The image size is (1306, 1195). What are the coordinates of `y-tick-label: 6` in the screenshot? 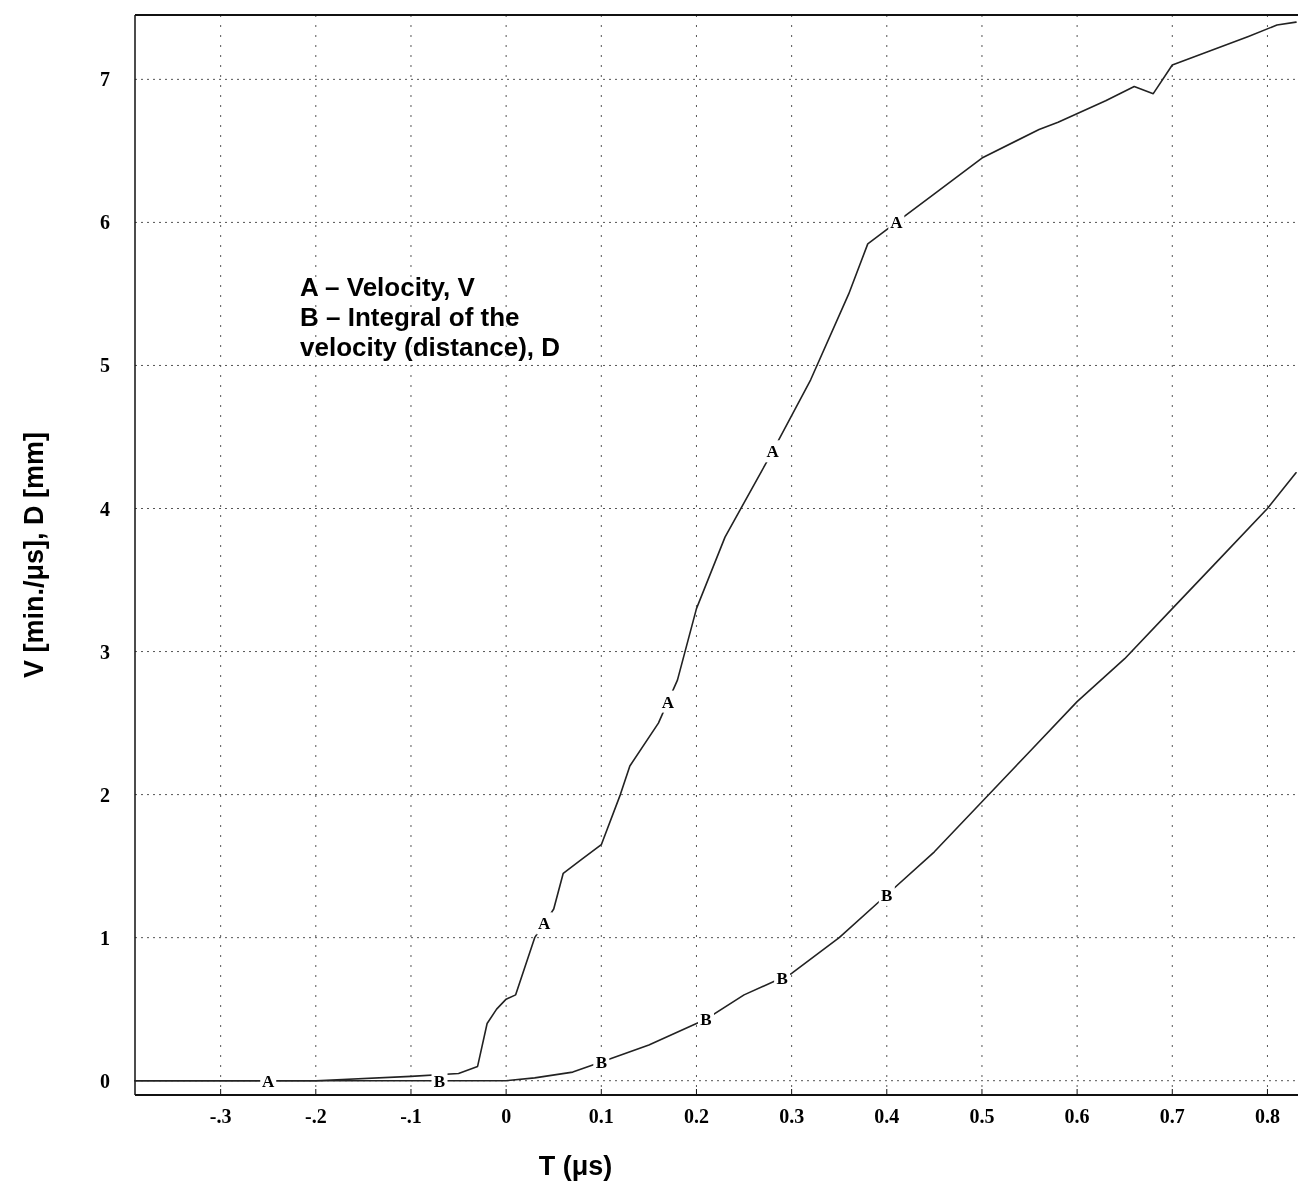 It's located at (105, 222).